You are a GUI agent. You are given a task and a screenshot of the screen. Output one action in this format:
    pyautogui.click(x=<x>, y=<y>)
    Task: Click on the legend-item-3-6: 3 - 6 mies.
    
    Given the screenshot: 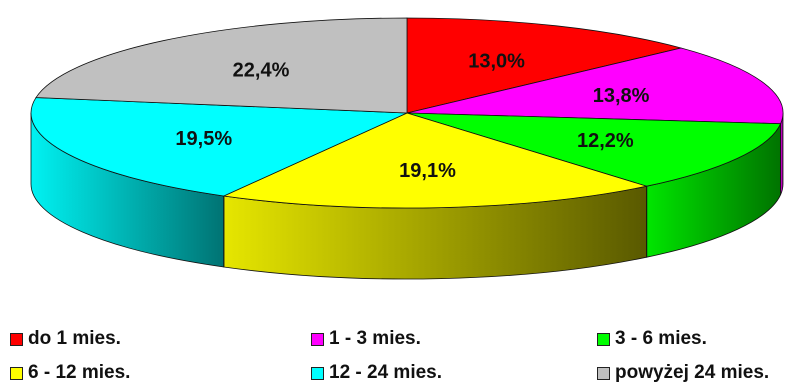 What is the action you would take?
    pyautogui.click(x=652, y=339)
    